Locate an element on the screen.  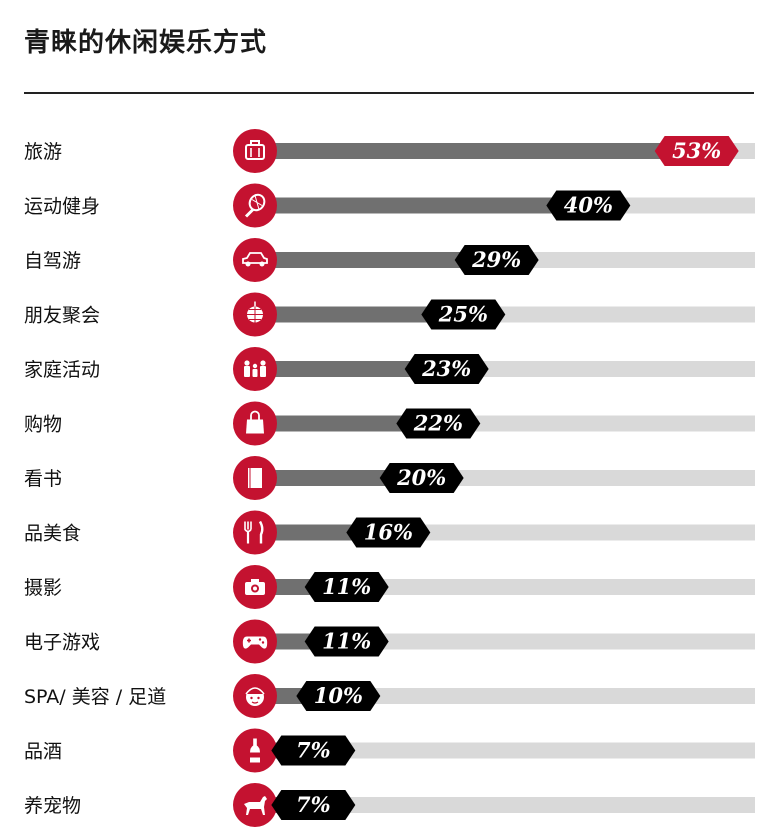
data-label: 40% is located at coordinates (588, 205).